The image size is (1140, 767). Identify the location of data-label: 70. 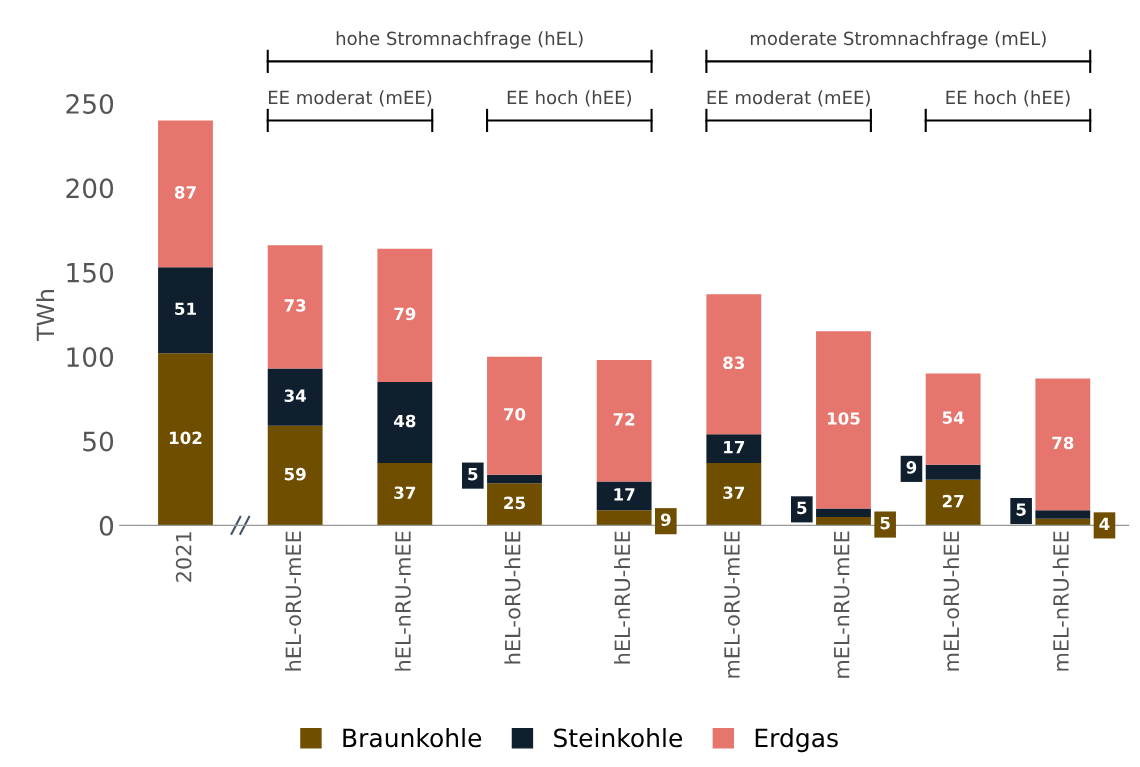
(515, 414).